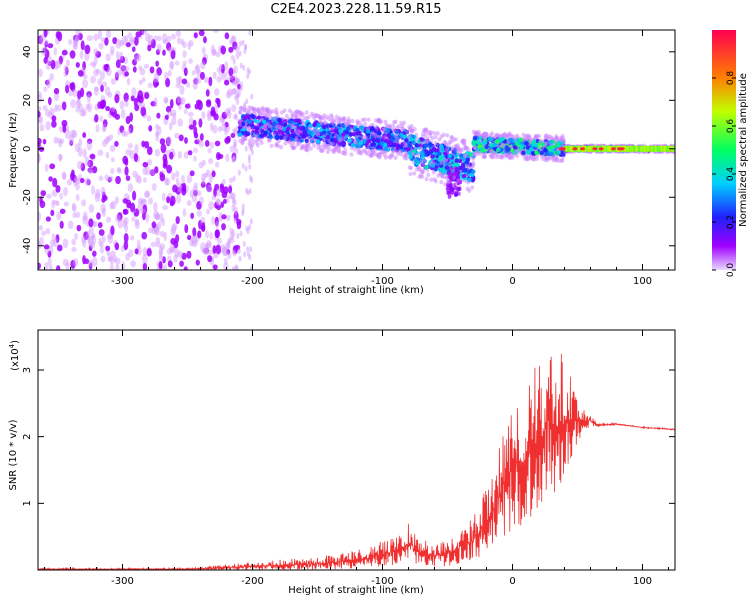  Describe the element at coordinates (731, 222) in the screenshot. I see `colorbar-tick-label: 0.2` at that location.